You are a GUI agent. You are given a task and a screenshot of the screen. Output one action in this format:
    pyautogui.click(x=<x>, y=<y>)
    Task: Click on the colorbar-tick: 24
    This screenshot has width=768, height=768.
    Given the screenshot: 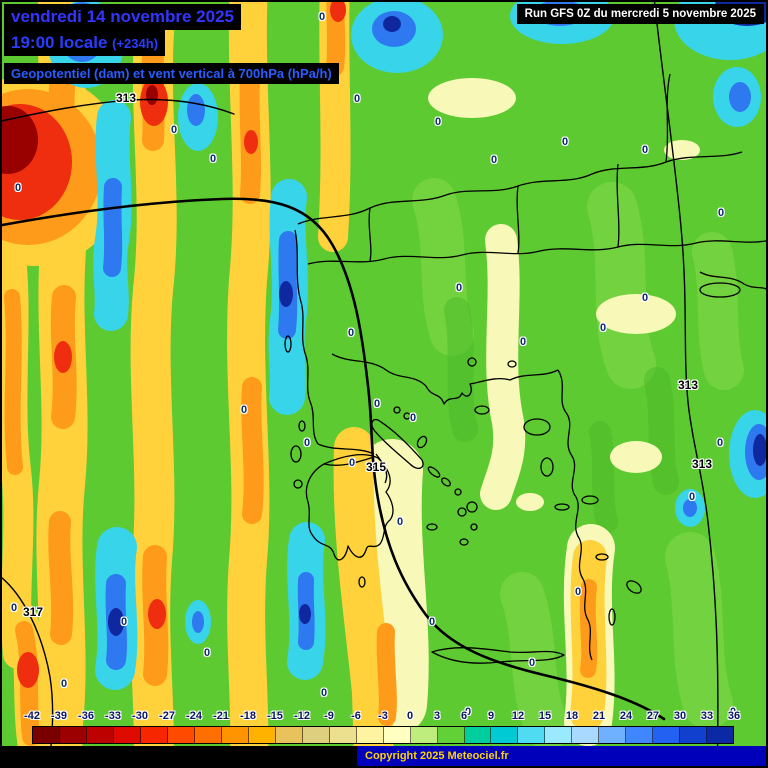 What is the action you would take?
    pyautogui.click(x=626, y=716)
    